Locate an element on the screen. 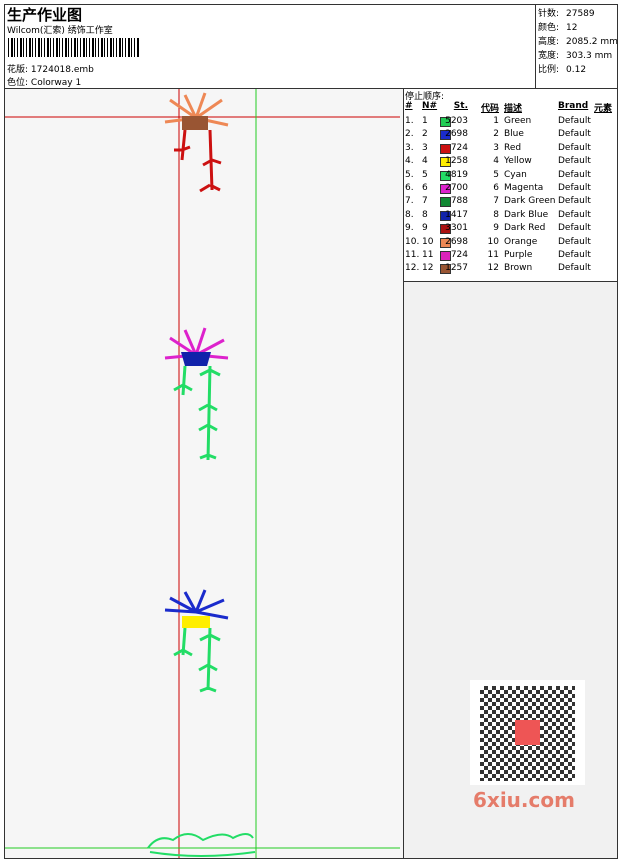  stat-value: 12 is located at coordinates (572, 28).